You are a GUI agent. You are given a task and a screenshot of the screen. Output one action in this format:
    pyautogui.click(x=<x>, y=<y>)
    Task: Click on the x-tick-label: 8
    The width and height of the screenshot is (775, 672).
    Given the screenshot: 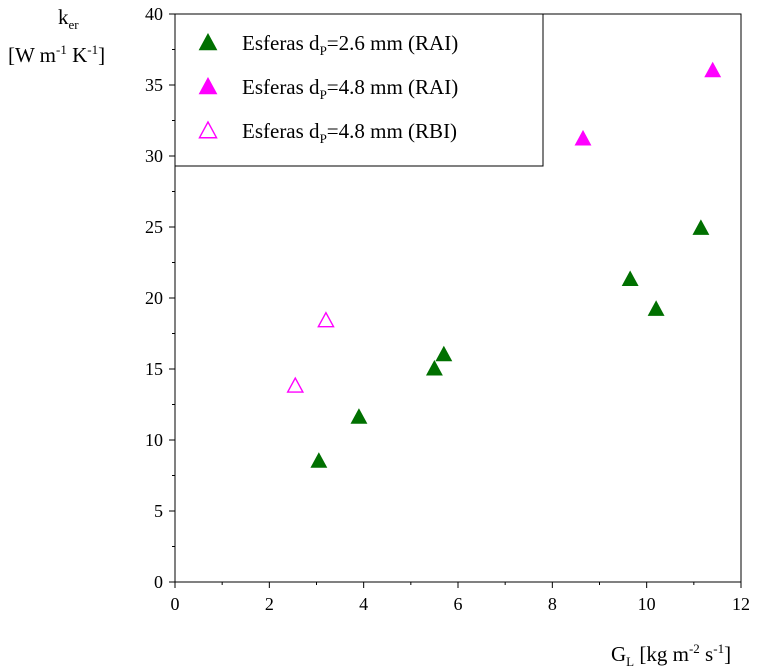 What is the action you would take?
    pyautogui.click(x=552, y=604)
    